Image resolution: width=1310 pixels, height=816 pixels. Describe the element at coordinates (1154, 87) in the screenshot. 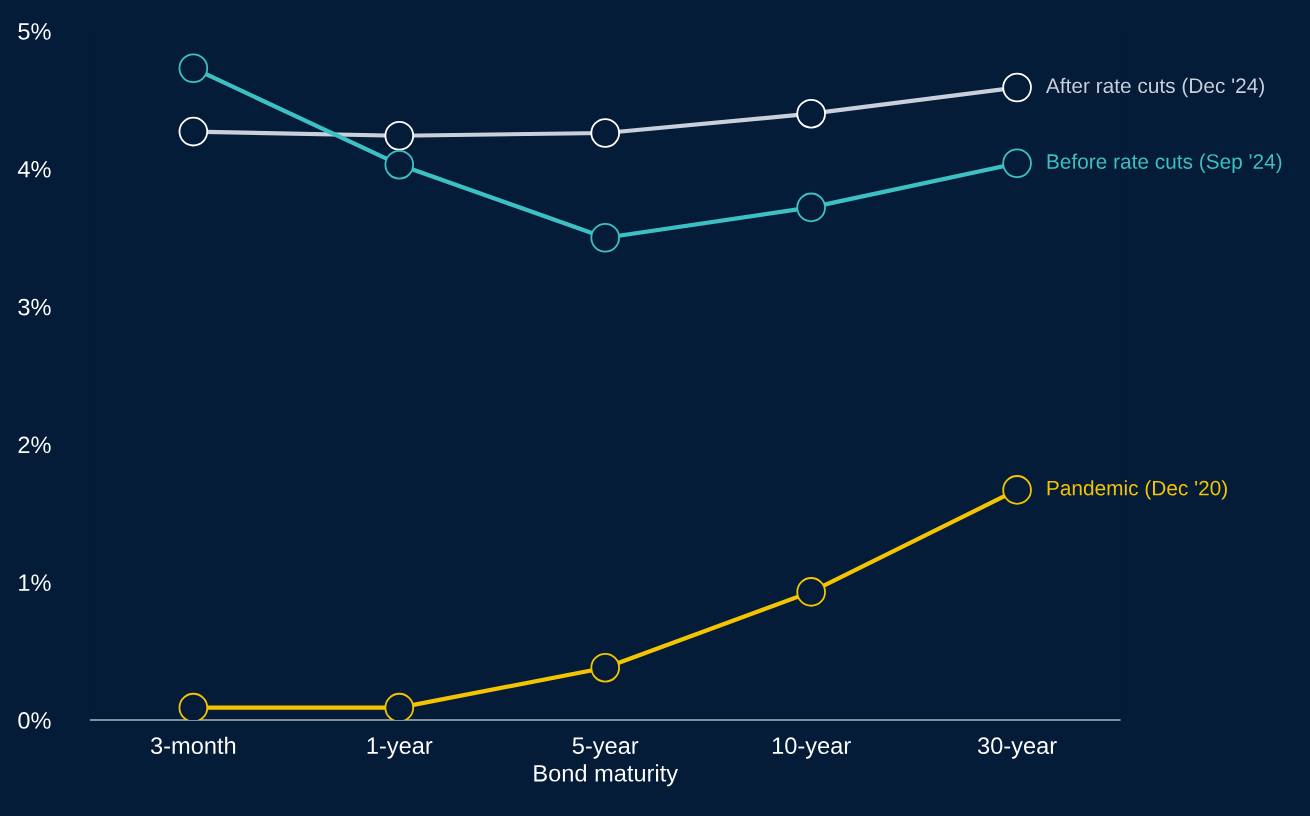

I see `series-label: After rate cuts (Dec '24)` at that location.